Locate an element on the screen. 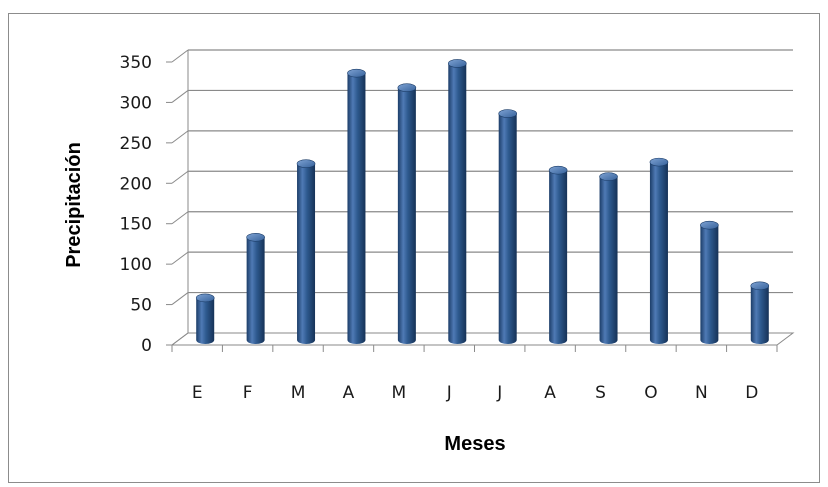 Image resolution: width=828 pixels, height=487 pixels. x-tick-label: D is located at coordinates (751, 393).